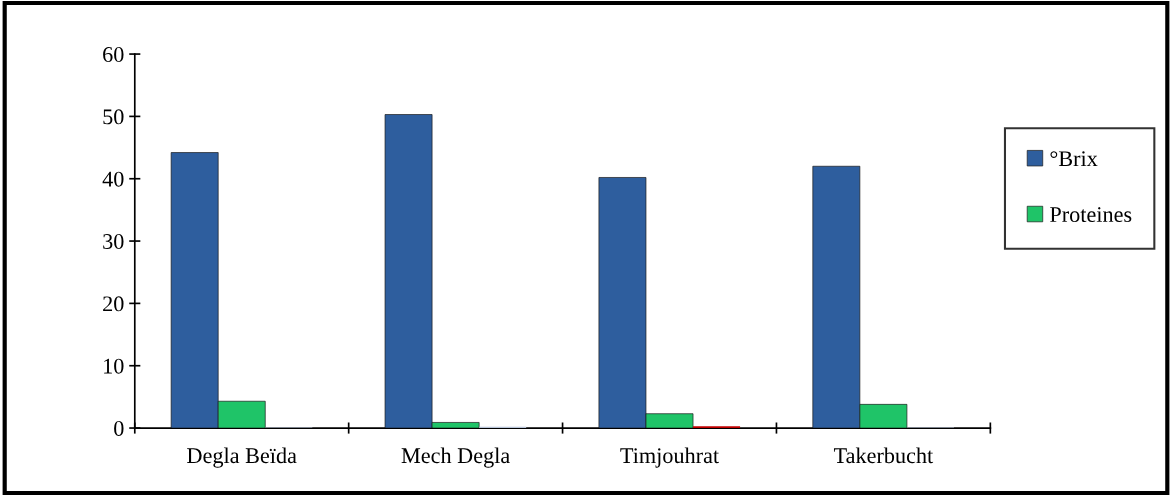  What do you see at coordinates (113, 179) in the screenshot?
I see `y-tick-label: 40` at bounding box center [113, 179].